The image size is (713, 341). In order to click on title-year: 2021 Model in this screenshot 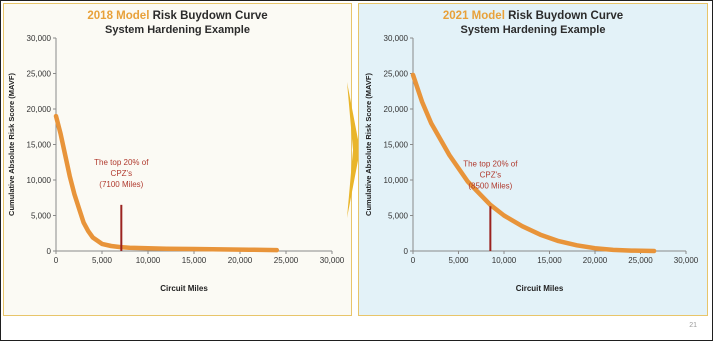, I will do `click(473, 16)`.